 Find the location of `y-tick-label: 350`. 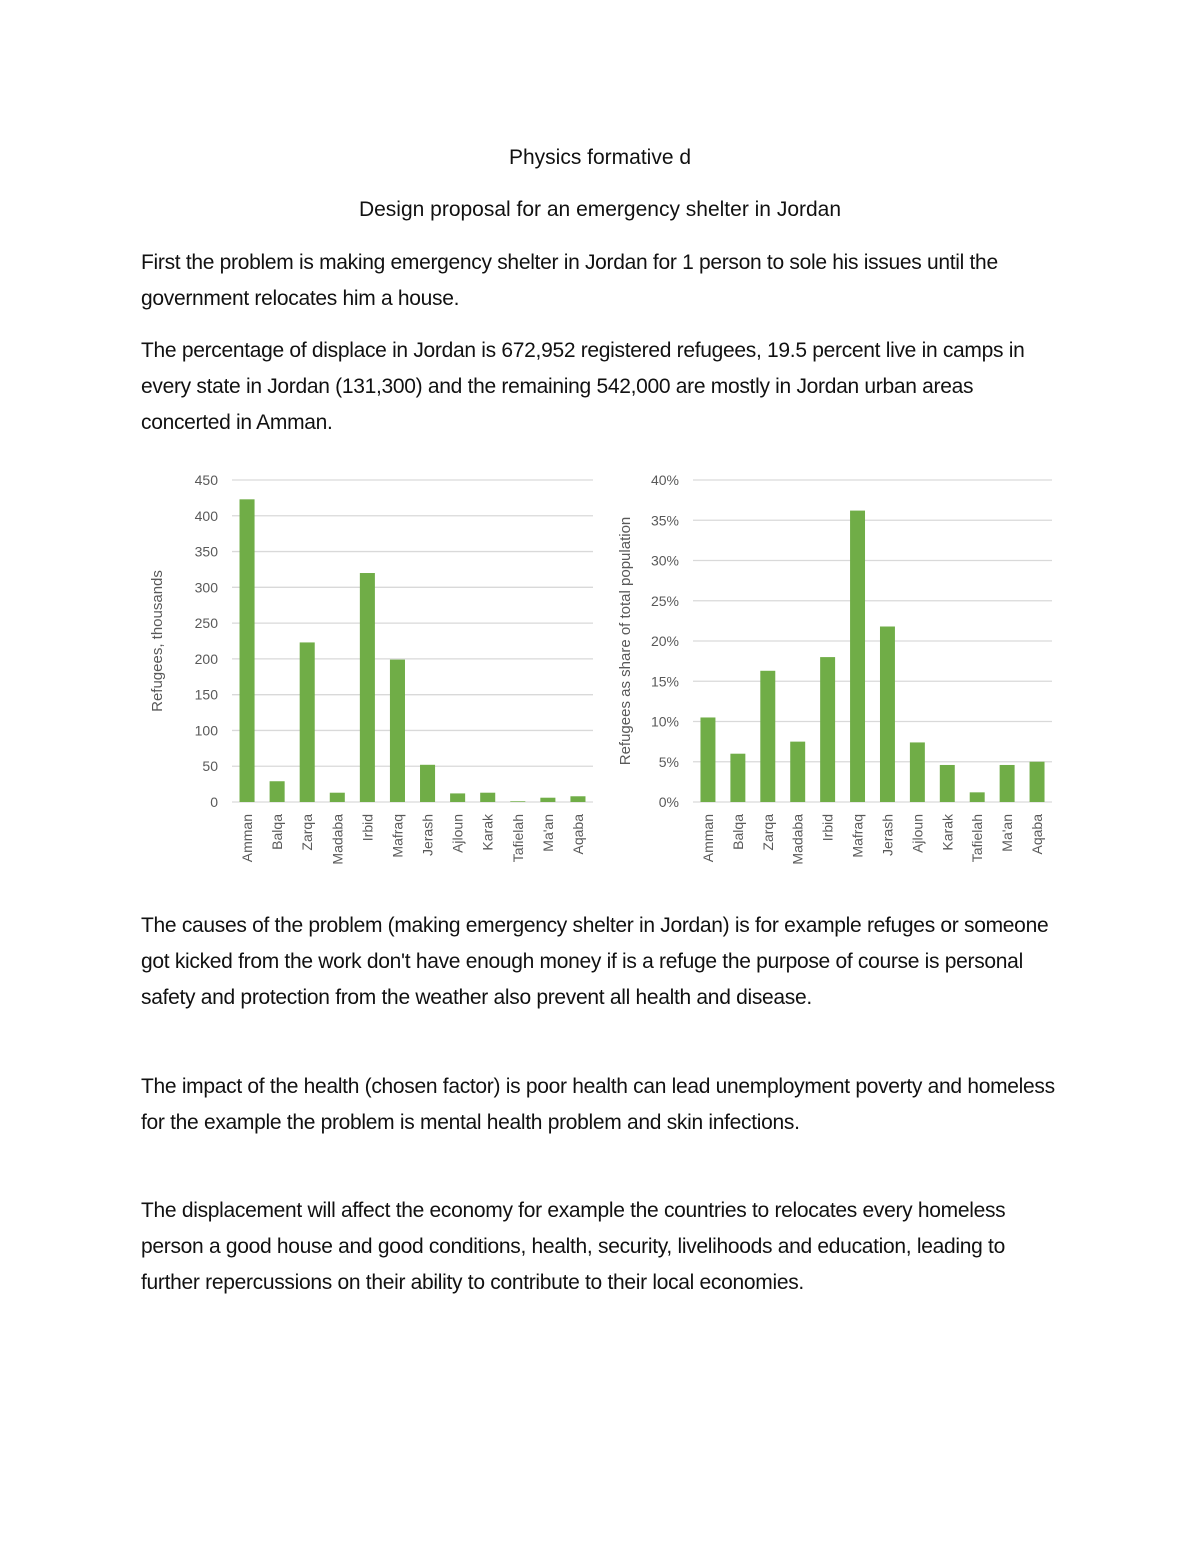

y-tick-label: 350 is located at coordinates (207, 552).